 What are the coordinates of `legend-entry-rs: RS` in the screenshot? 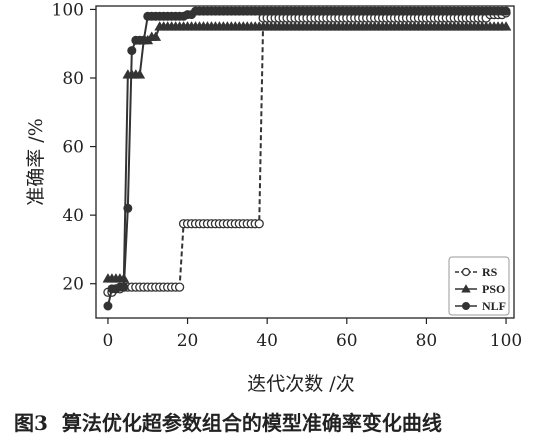 It's located at (476, 272).